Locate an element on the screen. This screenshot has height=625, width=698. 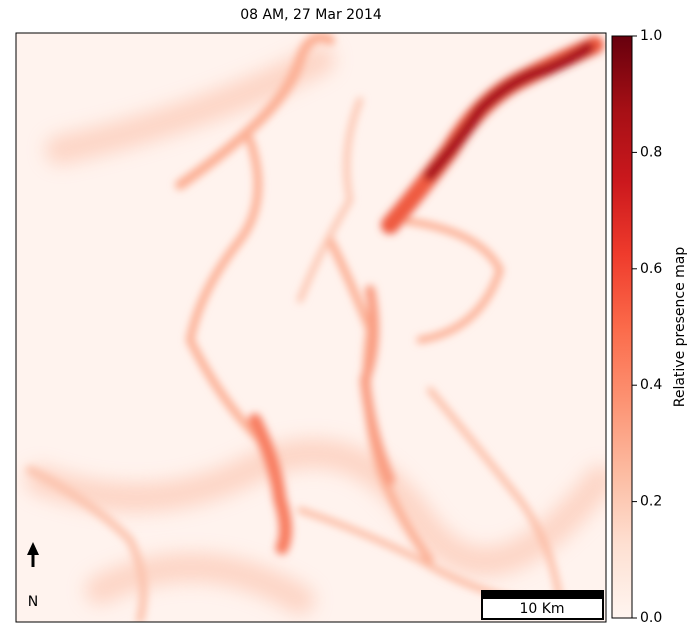
north-label: N is located at coordinates (33, 602).